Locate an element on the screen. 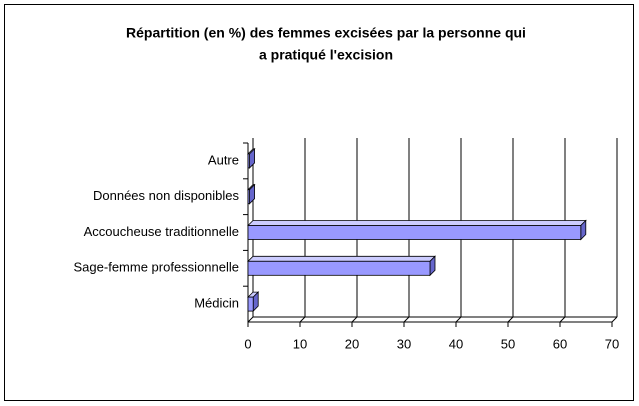 This screenshot has width=639, height=406. x-tick-label: 70 is located at coordinates (612, 343).